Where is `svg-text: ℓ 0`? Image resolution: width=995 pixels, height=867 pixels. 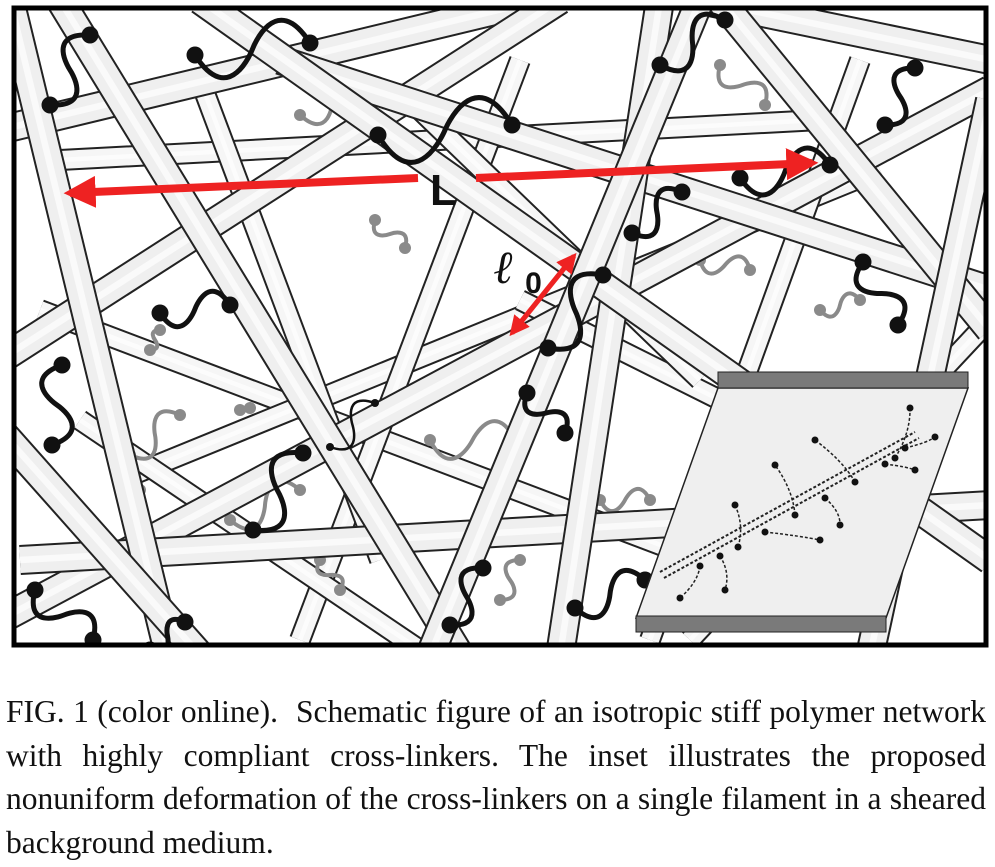
svg-text: ℓ 0 is located at coordinates (518, 271).